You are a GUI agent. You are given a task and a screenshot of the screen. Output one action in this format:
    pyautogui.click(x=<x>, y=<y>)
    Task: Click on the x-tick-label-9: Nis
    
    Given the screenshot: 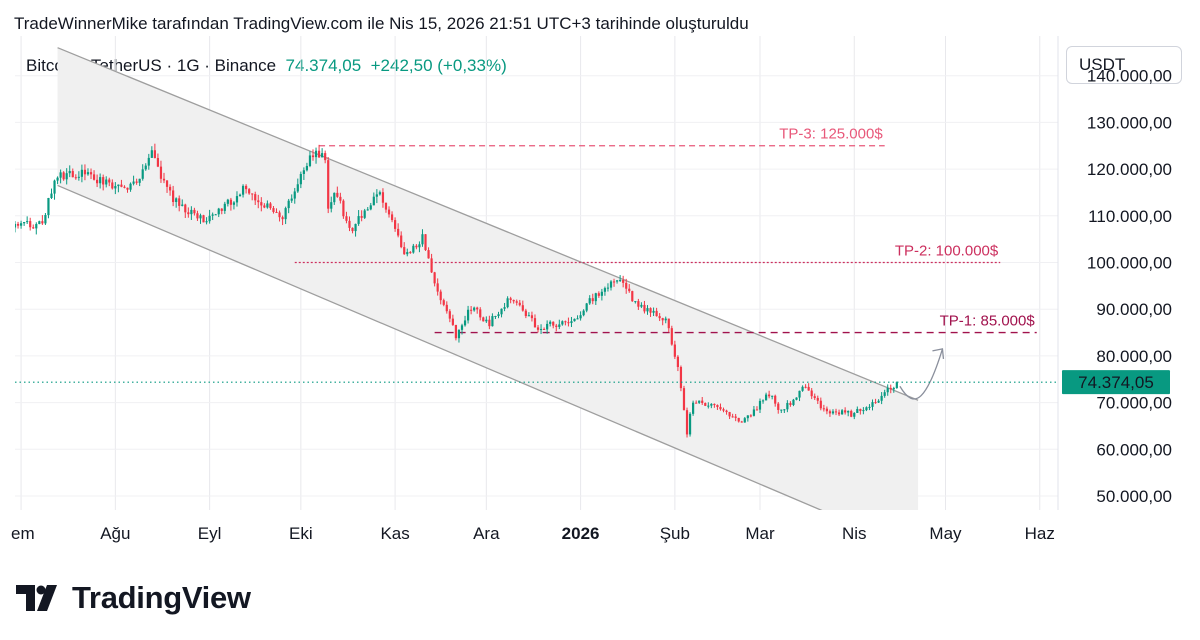 What is the action you would take?
    pyautogui.click(x=854, y=533)
    